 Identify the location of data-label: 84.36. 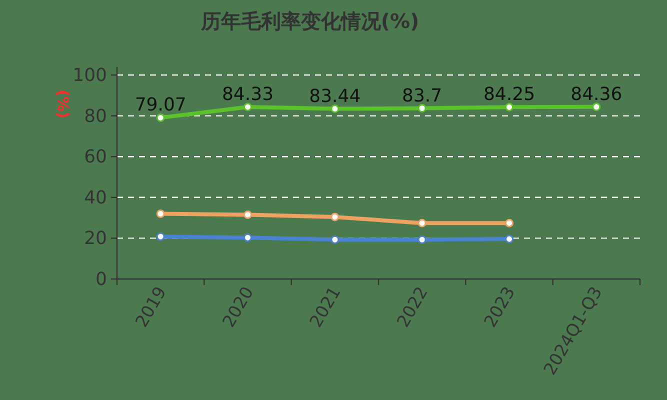
(596, 94).